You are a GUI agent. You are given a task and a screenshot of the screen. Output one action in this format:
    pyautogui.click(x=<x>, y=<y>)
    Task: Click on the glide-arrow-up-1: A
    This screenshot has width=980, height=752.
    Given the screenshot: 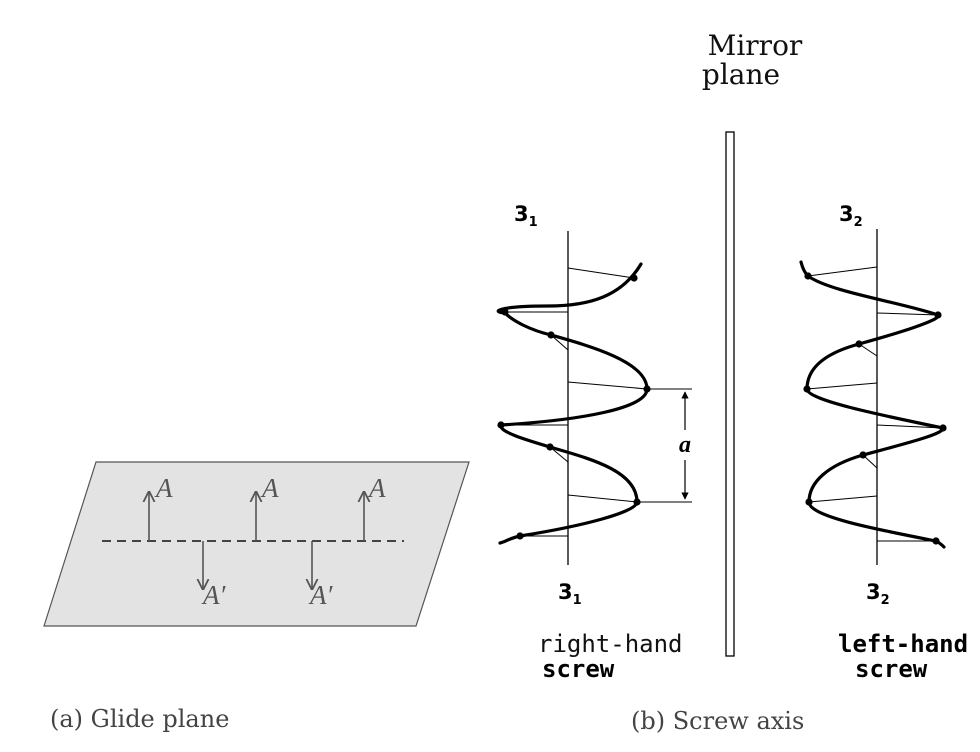 What is the action you would take?
    pyautogui.click(x=161, y=507)
    